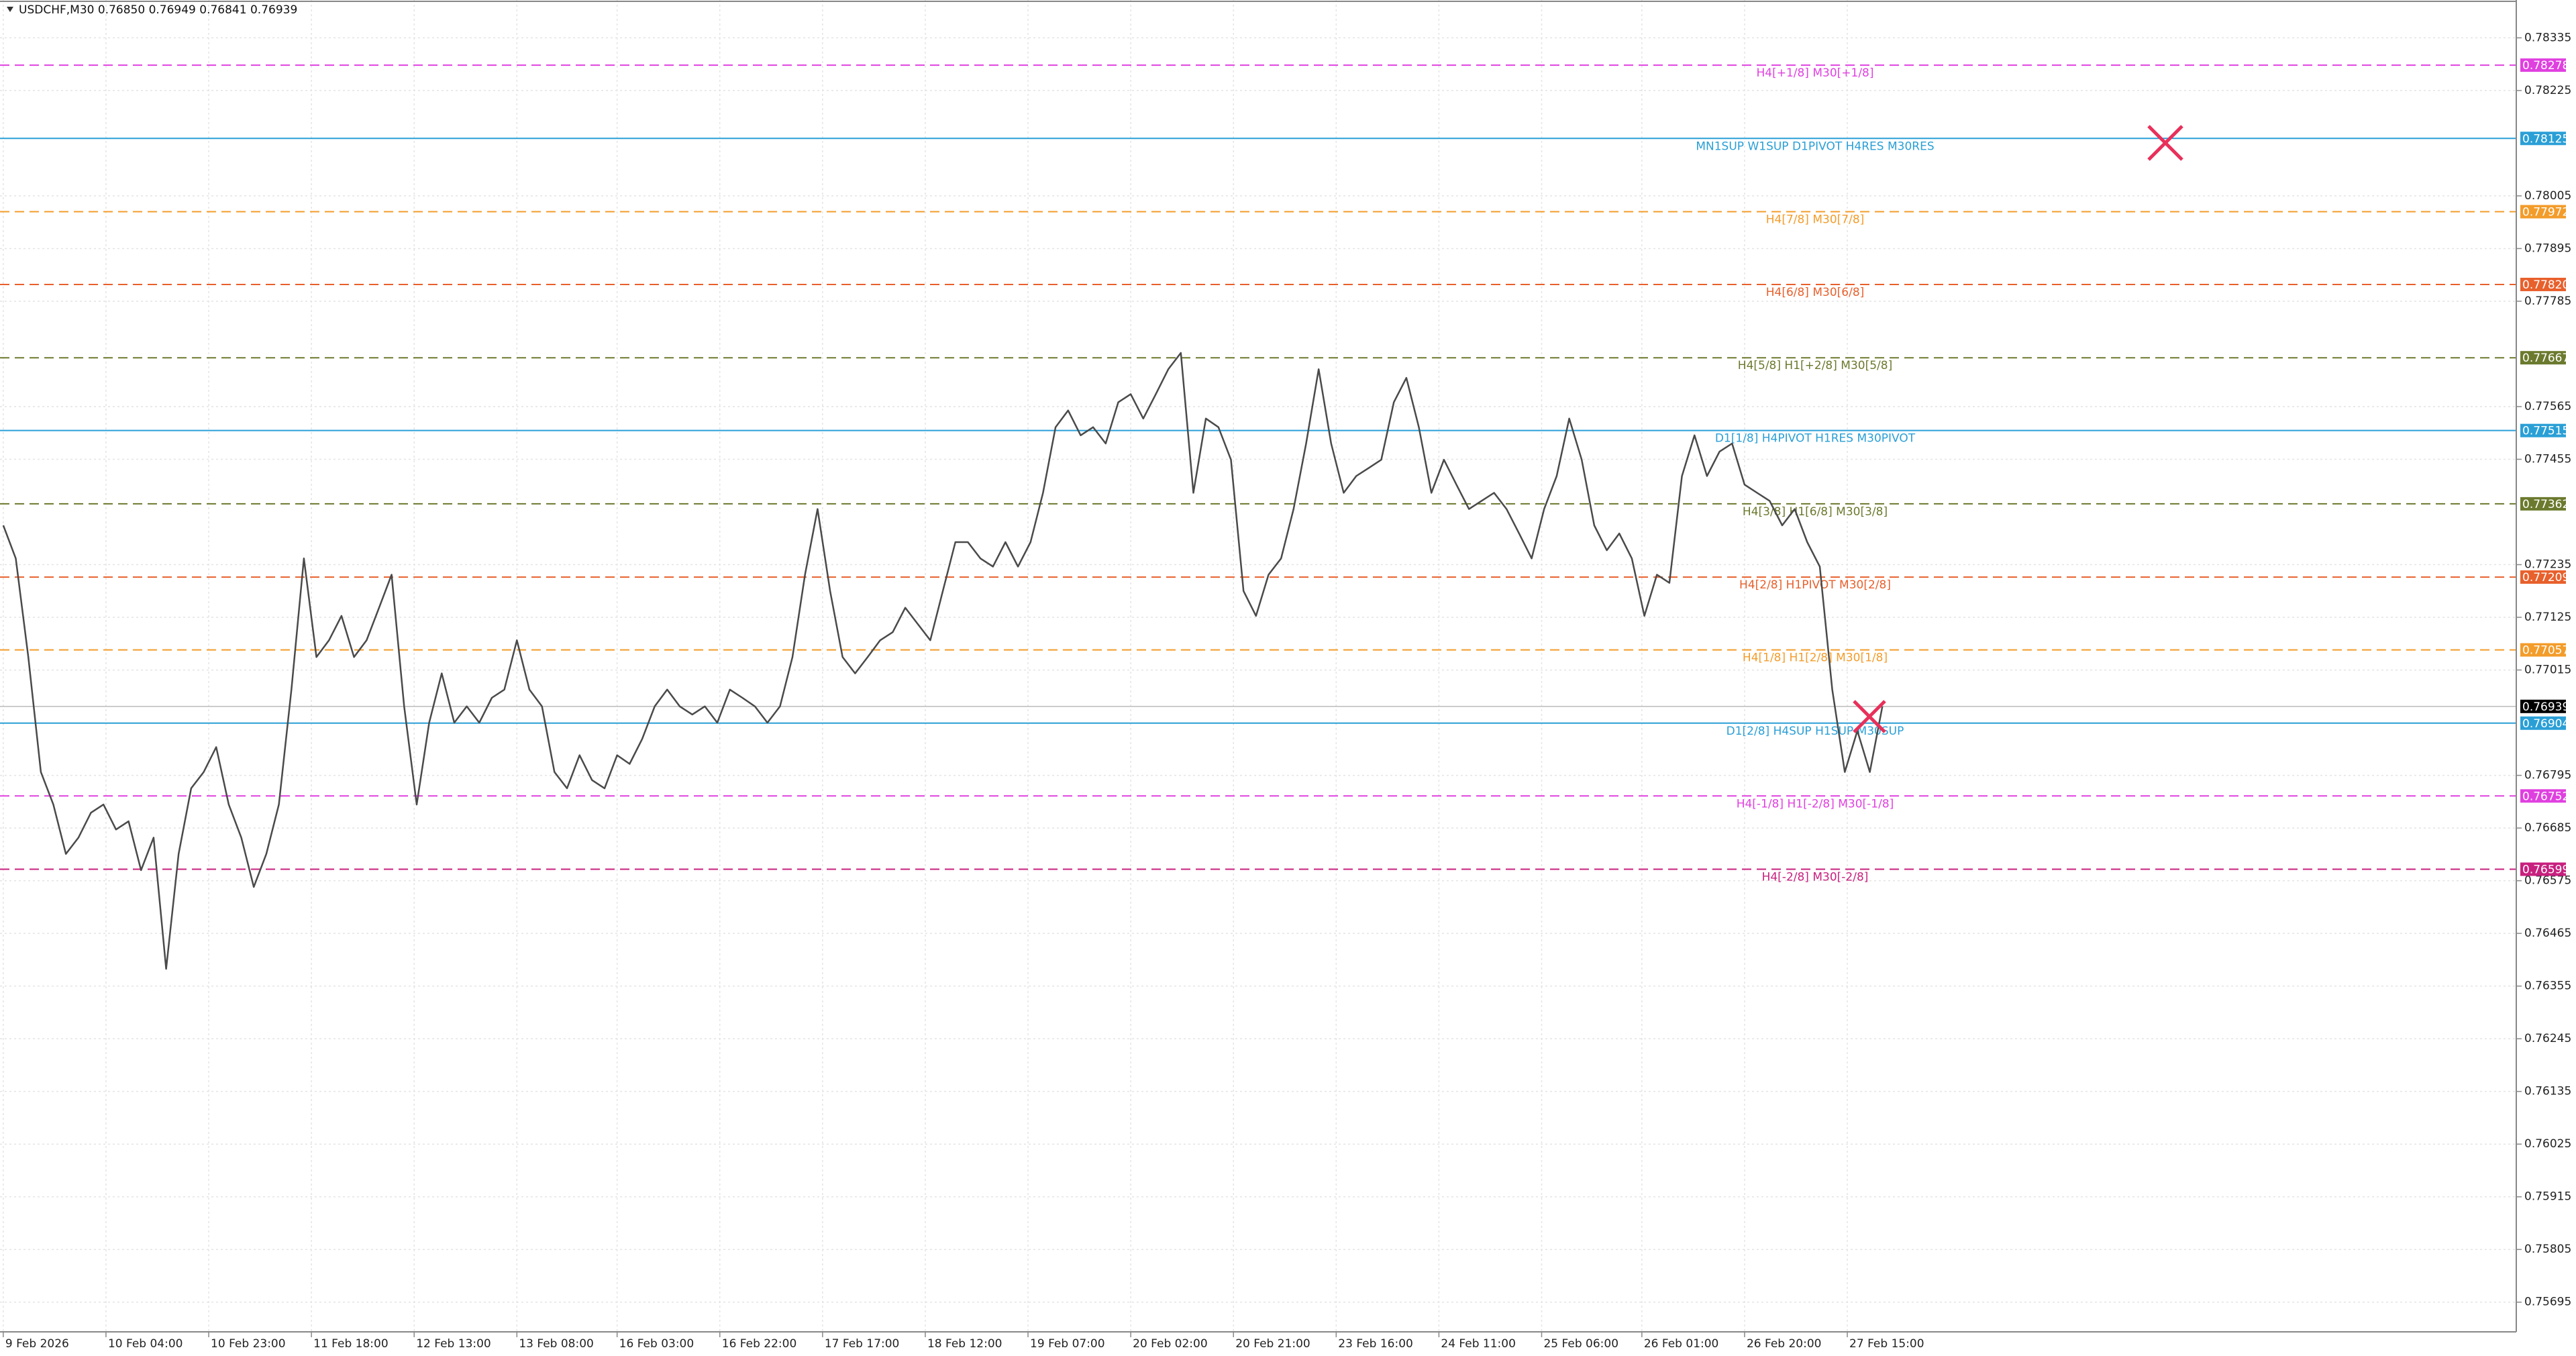 The image size is (2576, 1356). I want to click on x-tick-label: 12 Feb 13:00, so click(453, 1344).